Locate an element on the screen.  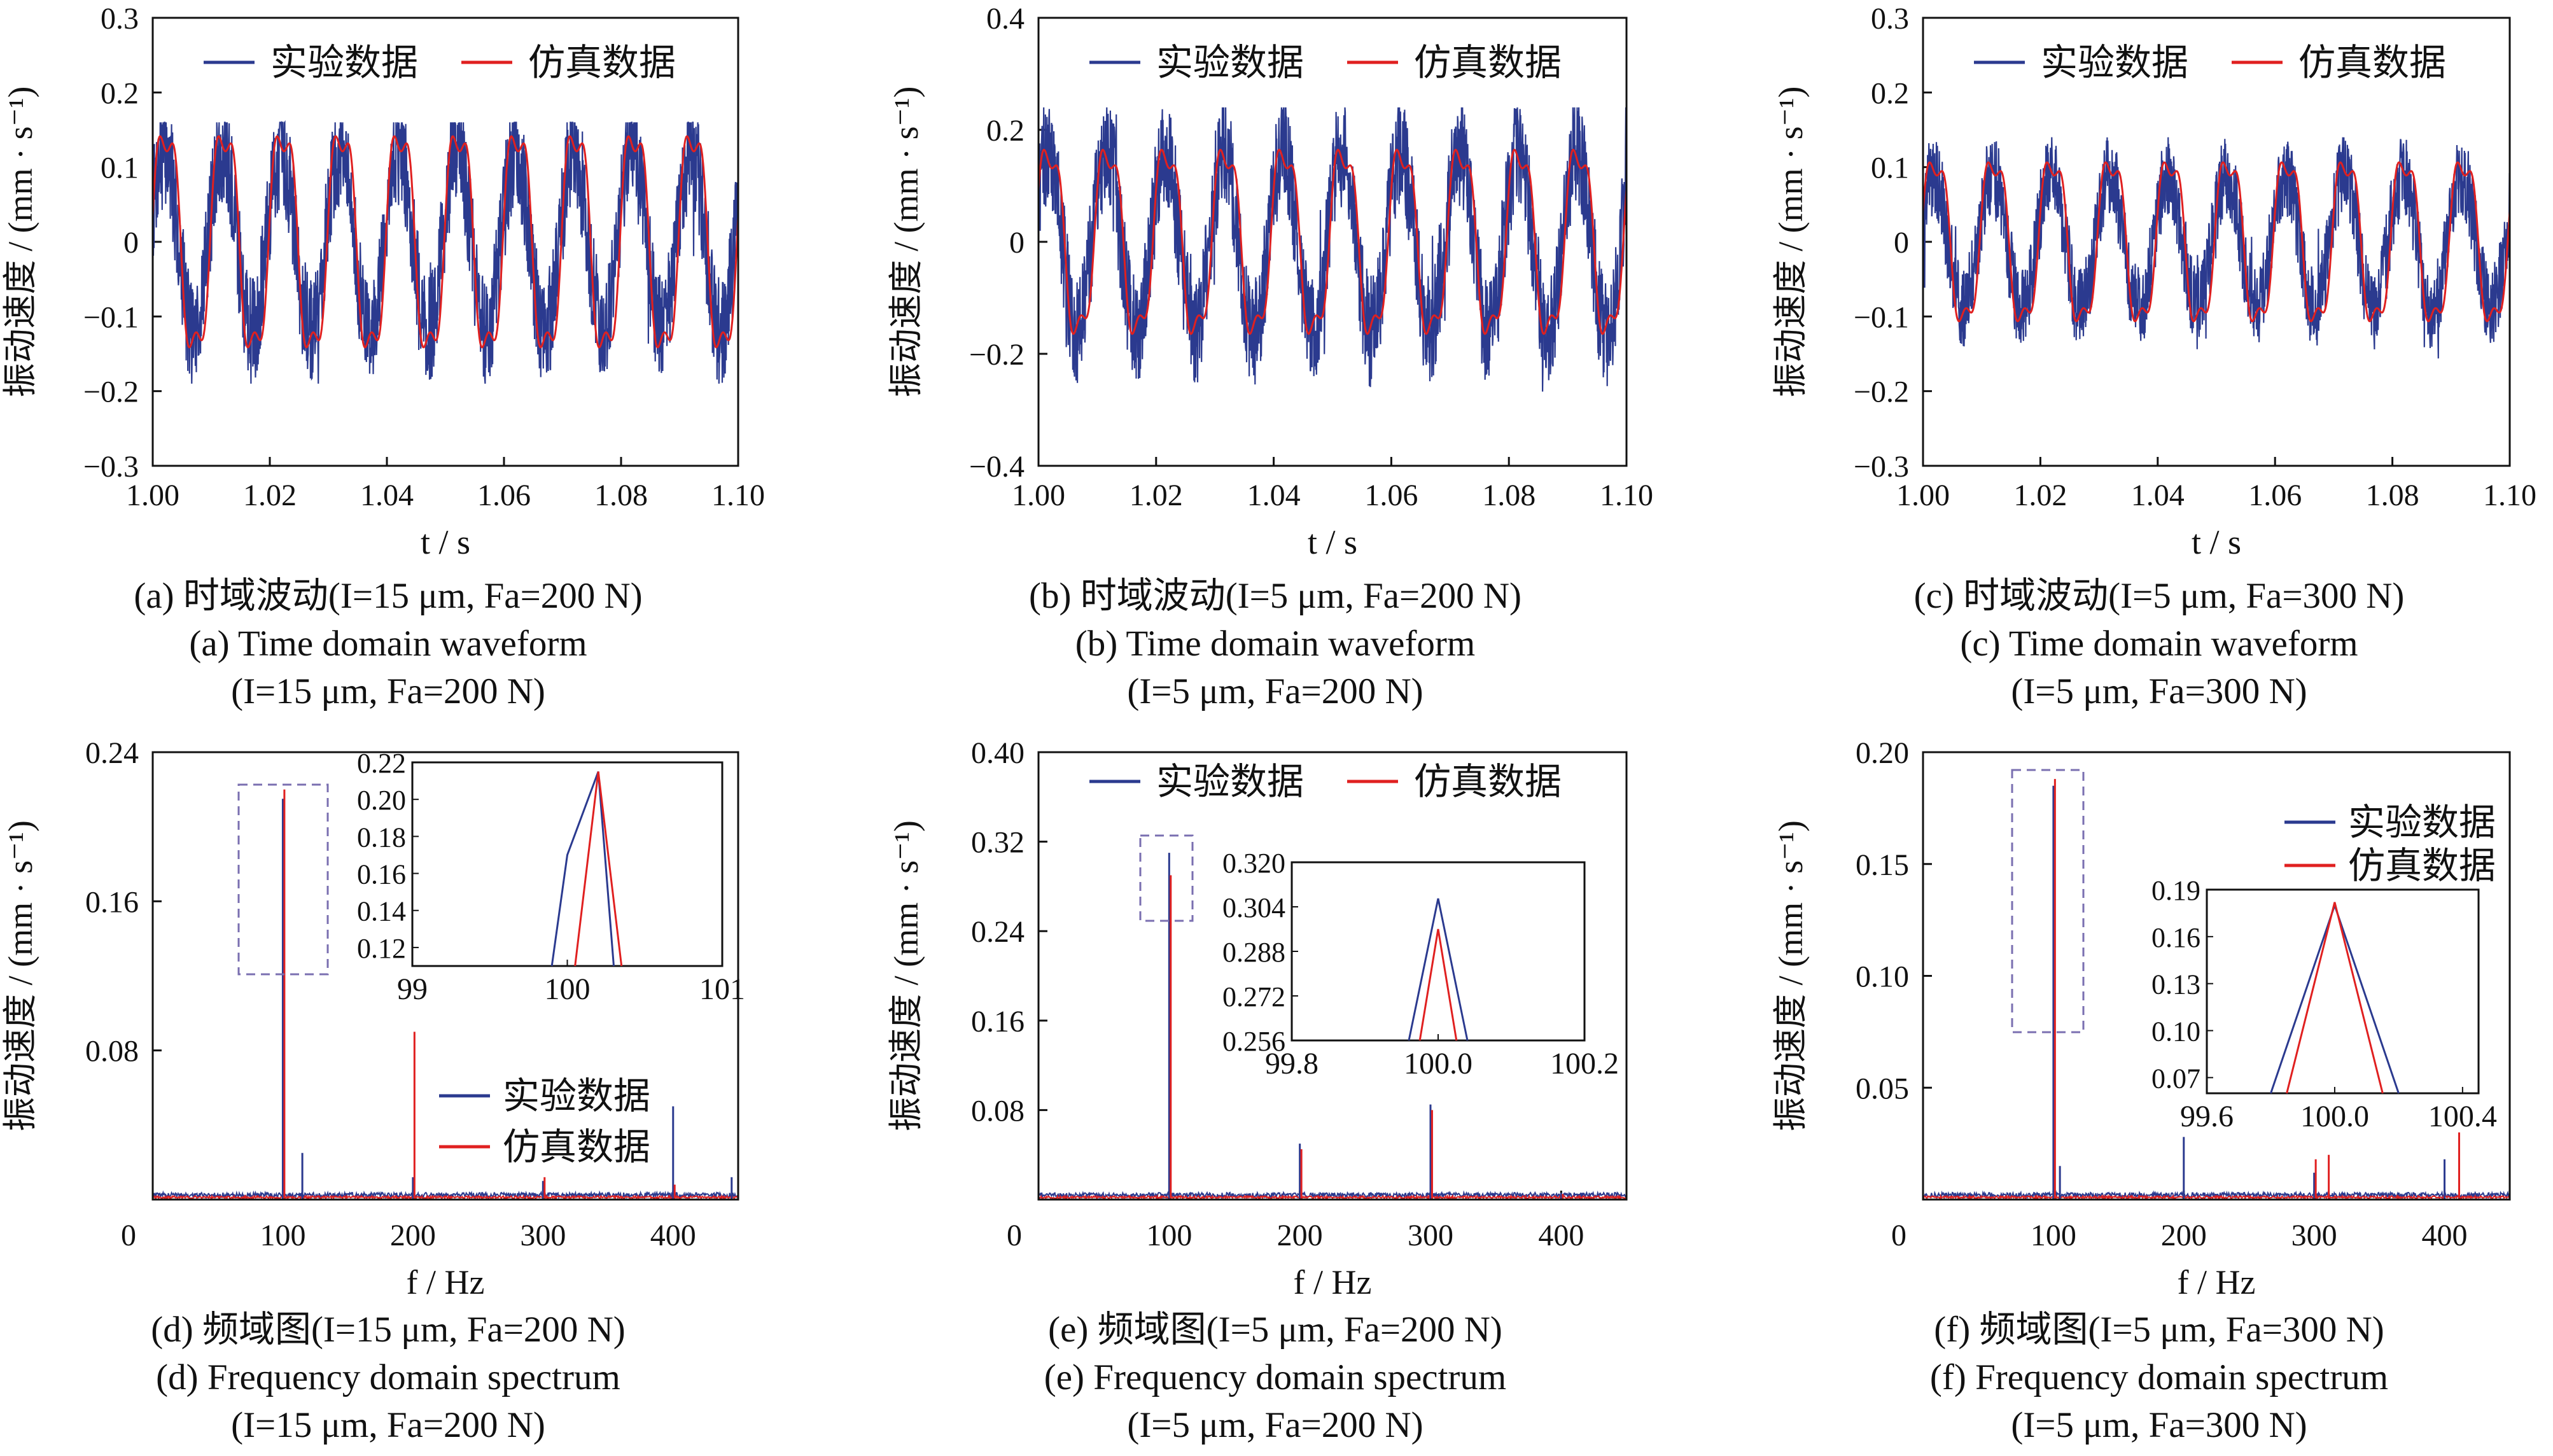
caption-line-1: (e) 频域图(I=5 μm, Fa=200 N) is located at coordinates (1275, 1330).